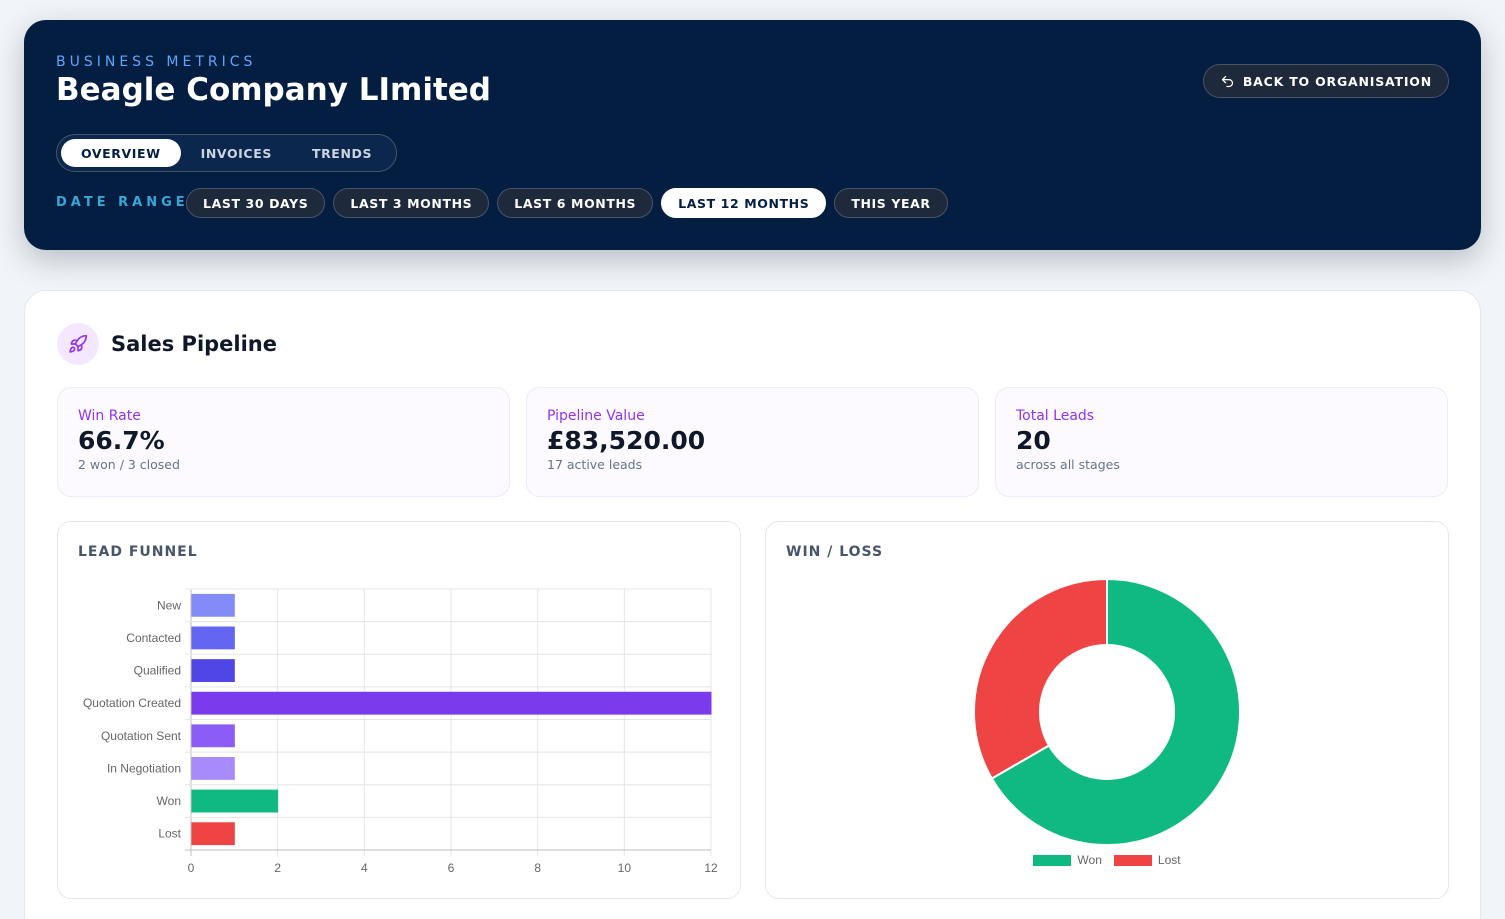  I want to click on page-eyebrow: BUSINESS METRICS, so click(156, 62).